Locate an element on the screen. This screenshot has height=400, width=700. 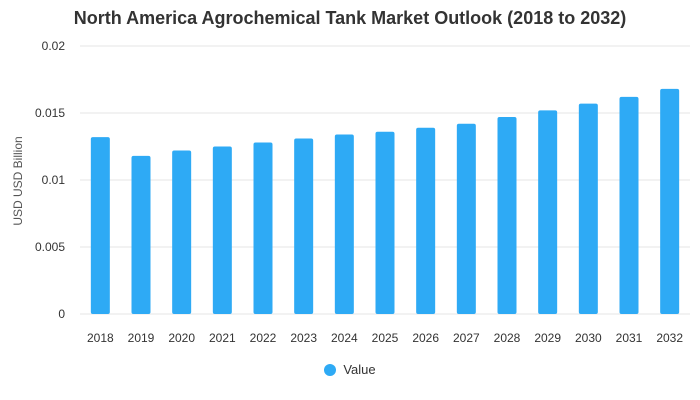
x-tick-label: 2031 is located at coordinates (629, 338).